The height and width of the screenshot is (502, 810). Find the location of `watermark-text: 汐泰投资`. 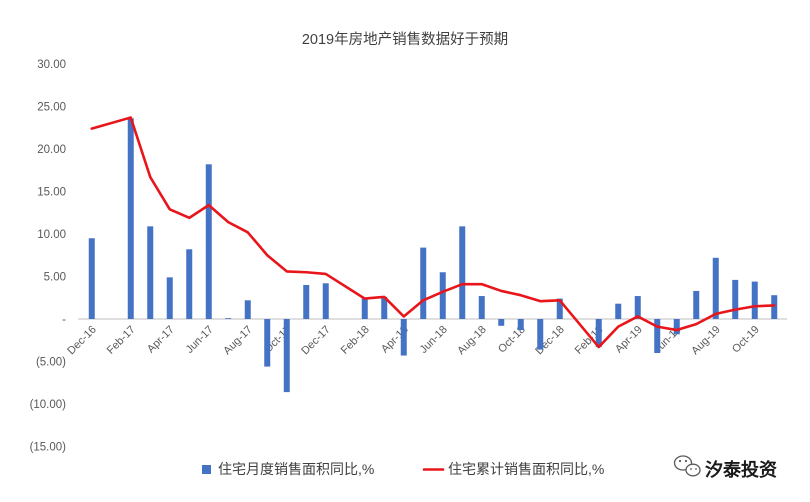

watermark-text: 汐泰投资 is located at coordinates (741, 469).